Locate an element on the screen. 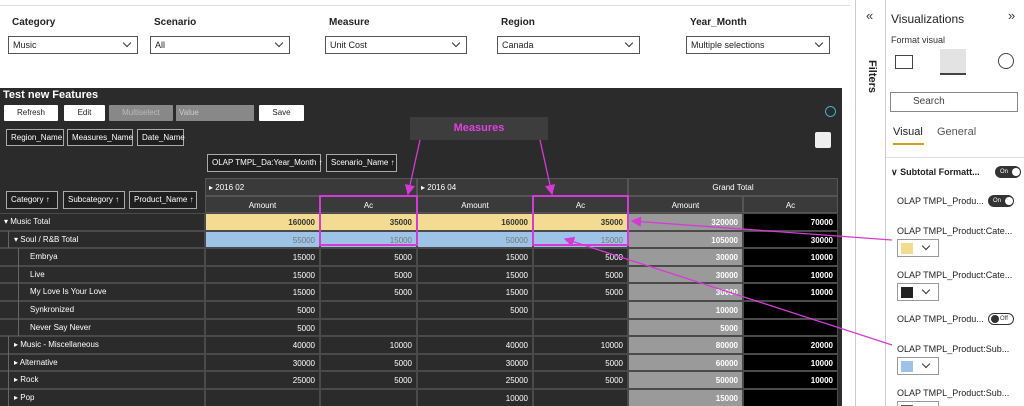 The width and height of the screenshot is (1024, 406). value-input: Value is located at coordinates (215, 113).